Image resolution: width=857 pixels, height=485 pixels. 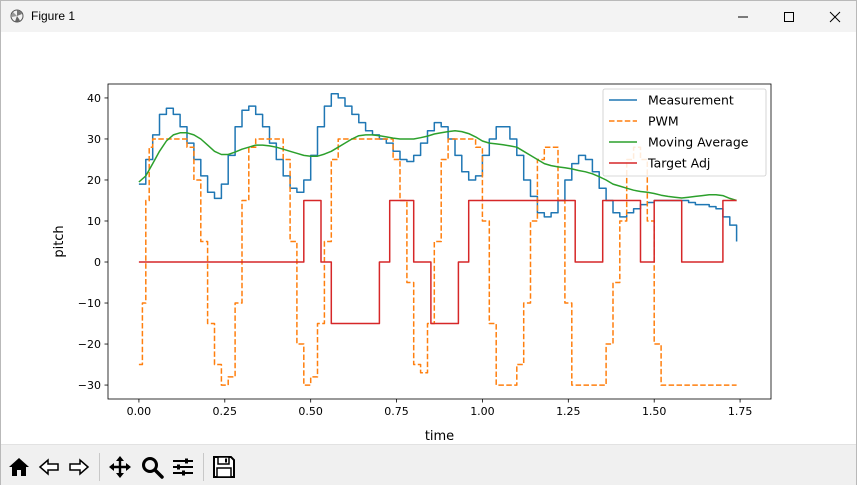 I want to click on y-tick-label: 10, so click(x=94, y=221).